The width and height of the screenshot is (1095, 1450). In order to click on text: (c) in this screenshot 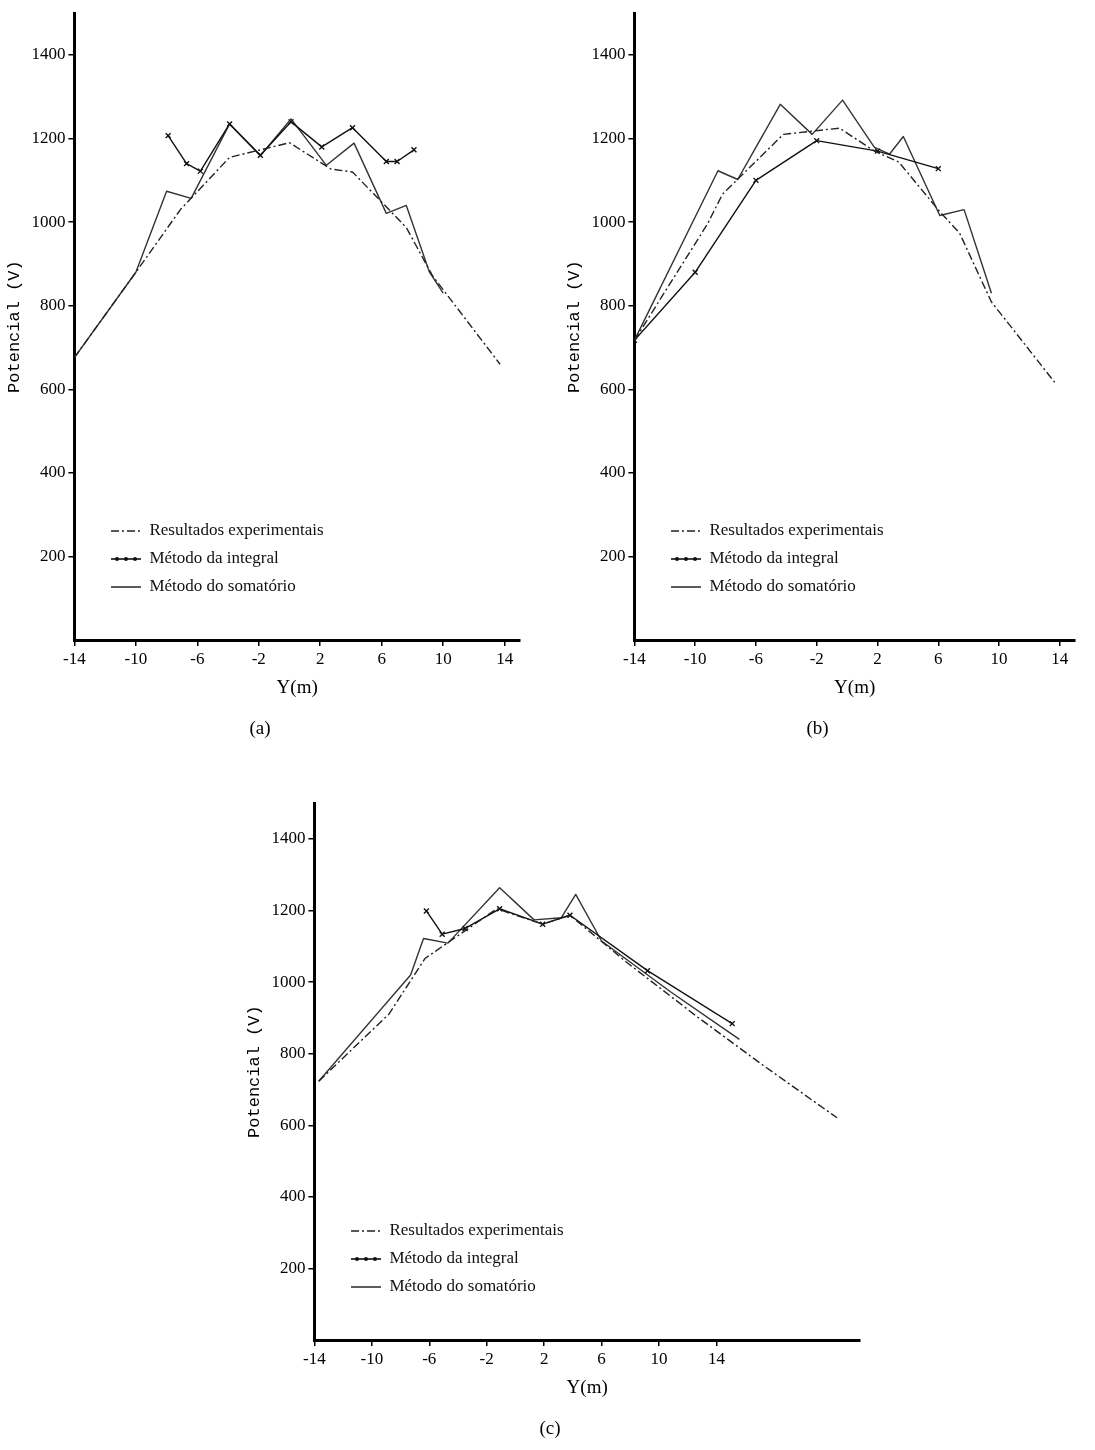, I will do `click(550, 1427)`.